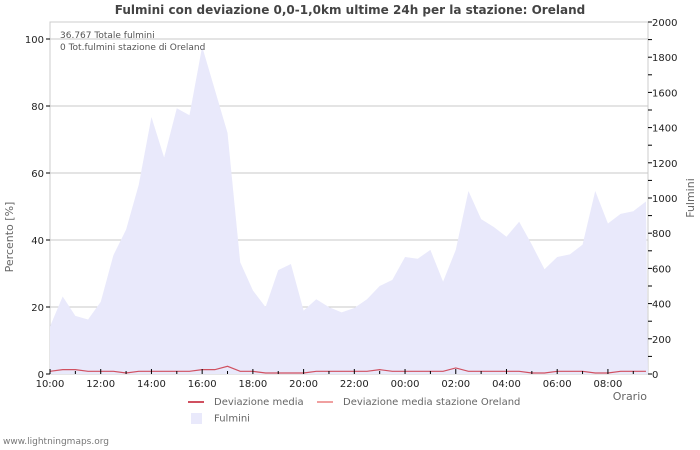 This screenshot has width=700, height=450. I want to click on legend-label: Fulmini, so click(232, 419).